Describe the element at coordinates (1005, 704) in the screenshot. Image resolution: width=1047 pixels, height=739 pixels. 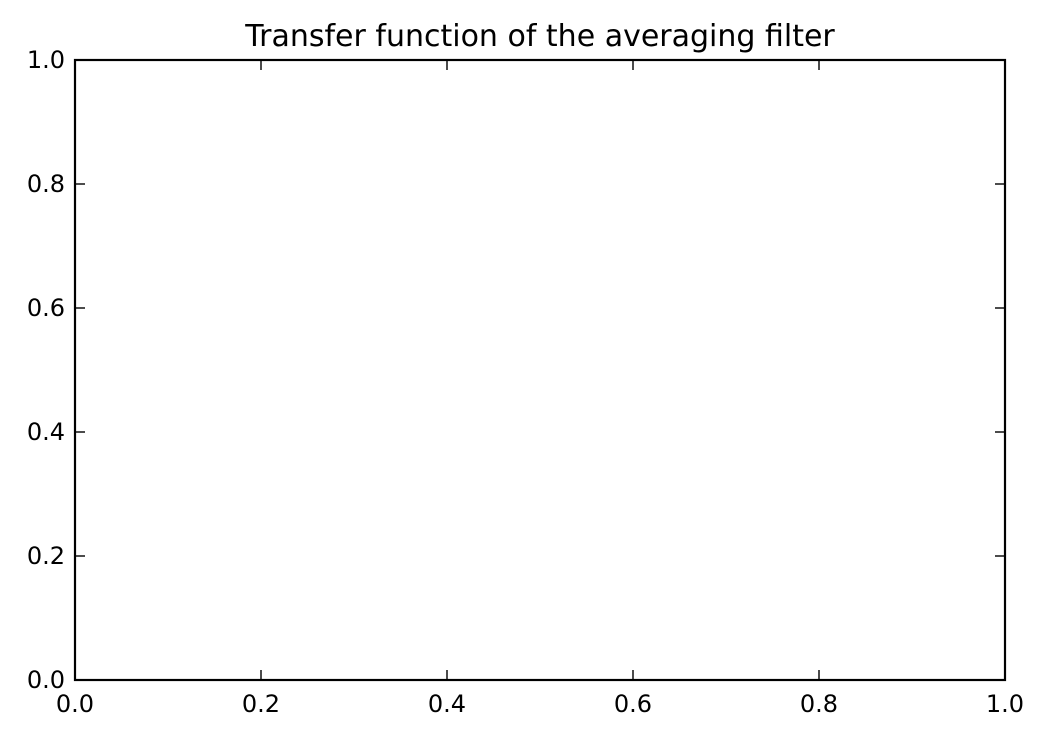
I see `x-tick-label: 1.0` at that location.